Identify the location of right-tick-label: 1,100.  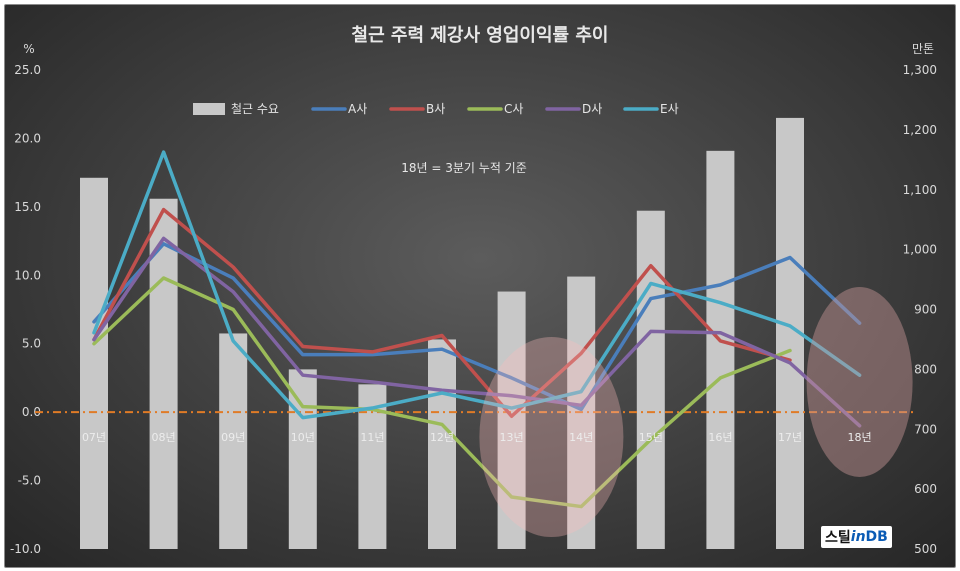
(920, 190).